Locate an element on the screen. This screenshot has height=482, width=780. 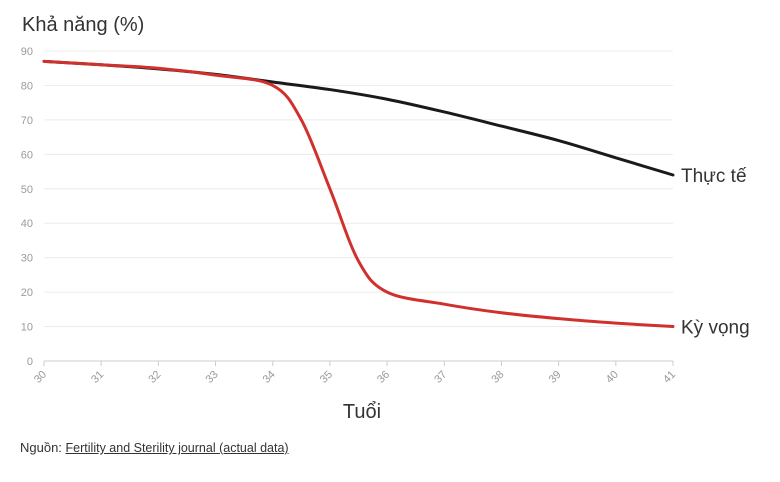
x-axis-ticks: 30 31 32 33 34 35 36 37 38 39 40 41 is located at coordinates (355, 373).